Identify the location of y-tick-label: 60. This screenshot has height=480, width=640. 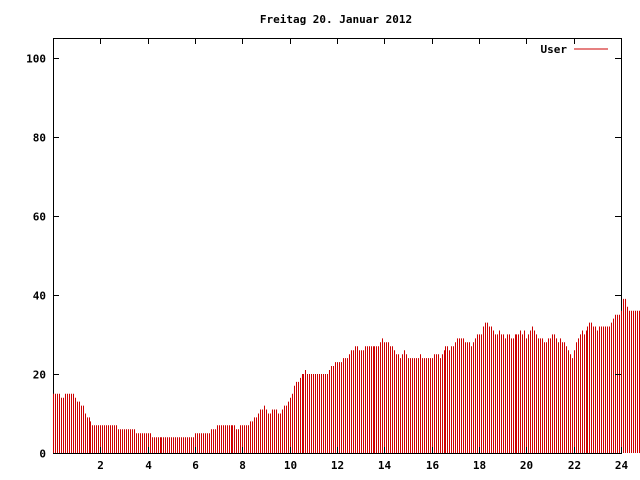
(39, 217).